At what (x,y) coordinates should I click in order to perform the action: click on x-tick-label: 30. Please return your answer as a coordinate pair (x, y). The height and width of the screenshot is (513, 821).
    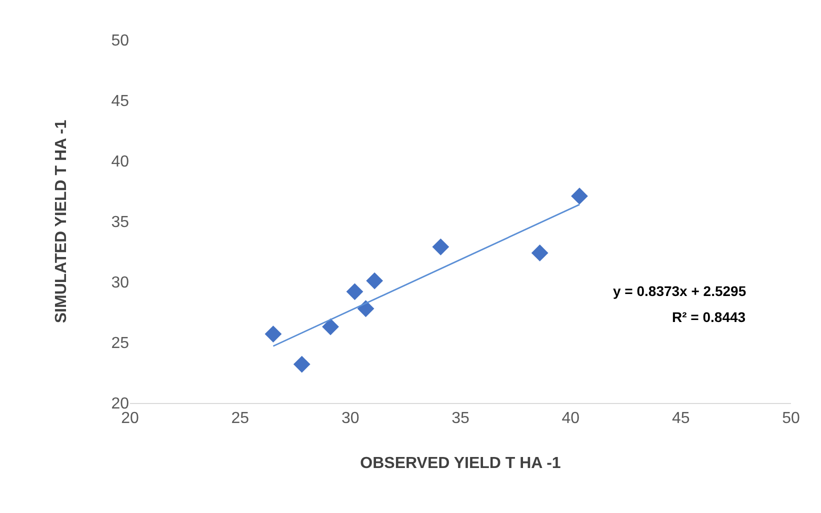
    Looking at the image, I should click on (350, 419).